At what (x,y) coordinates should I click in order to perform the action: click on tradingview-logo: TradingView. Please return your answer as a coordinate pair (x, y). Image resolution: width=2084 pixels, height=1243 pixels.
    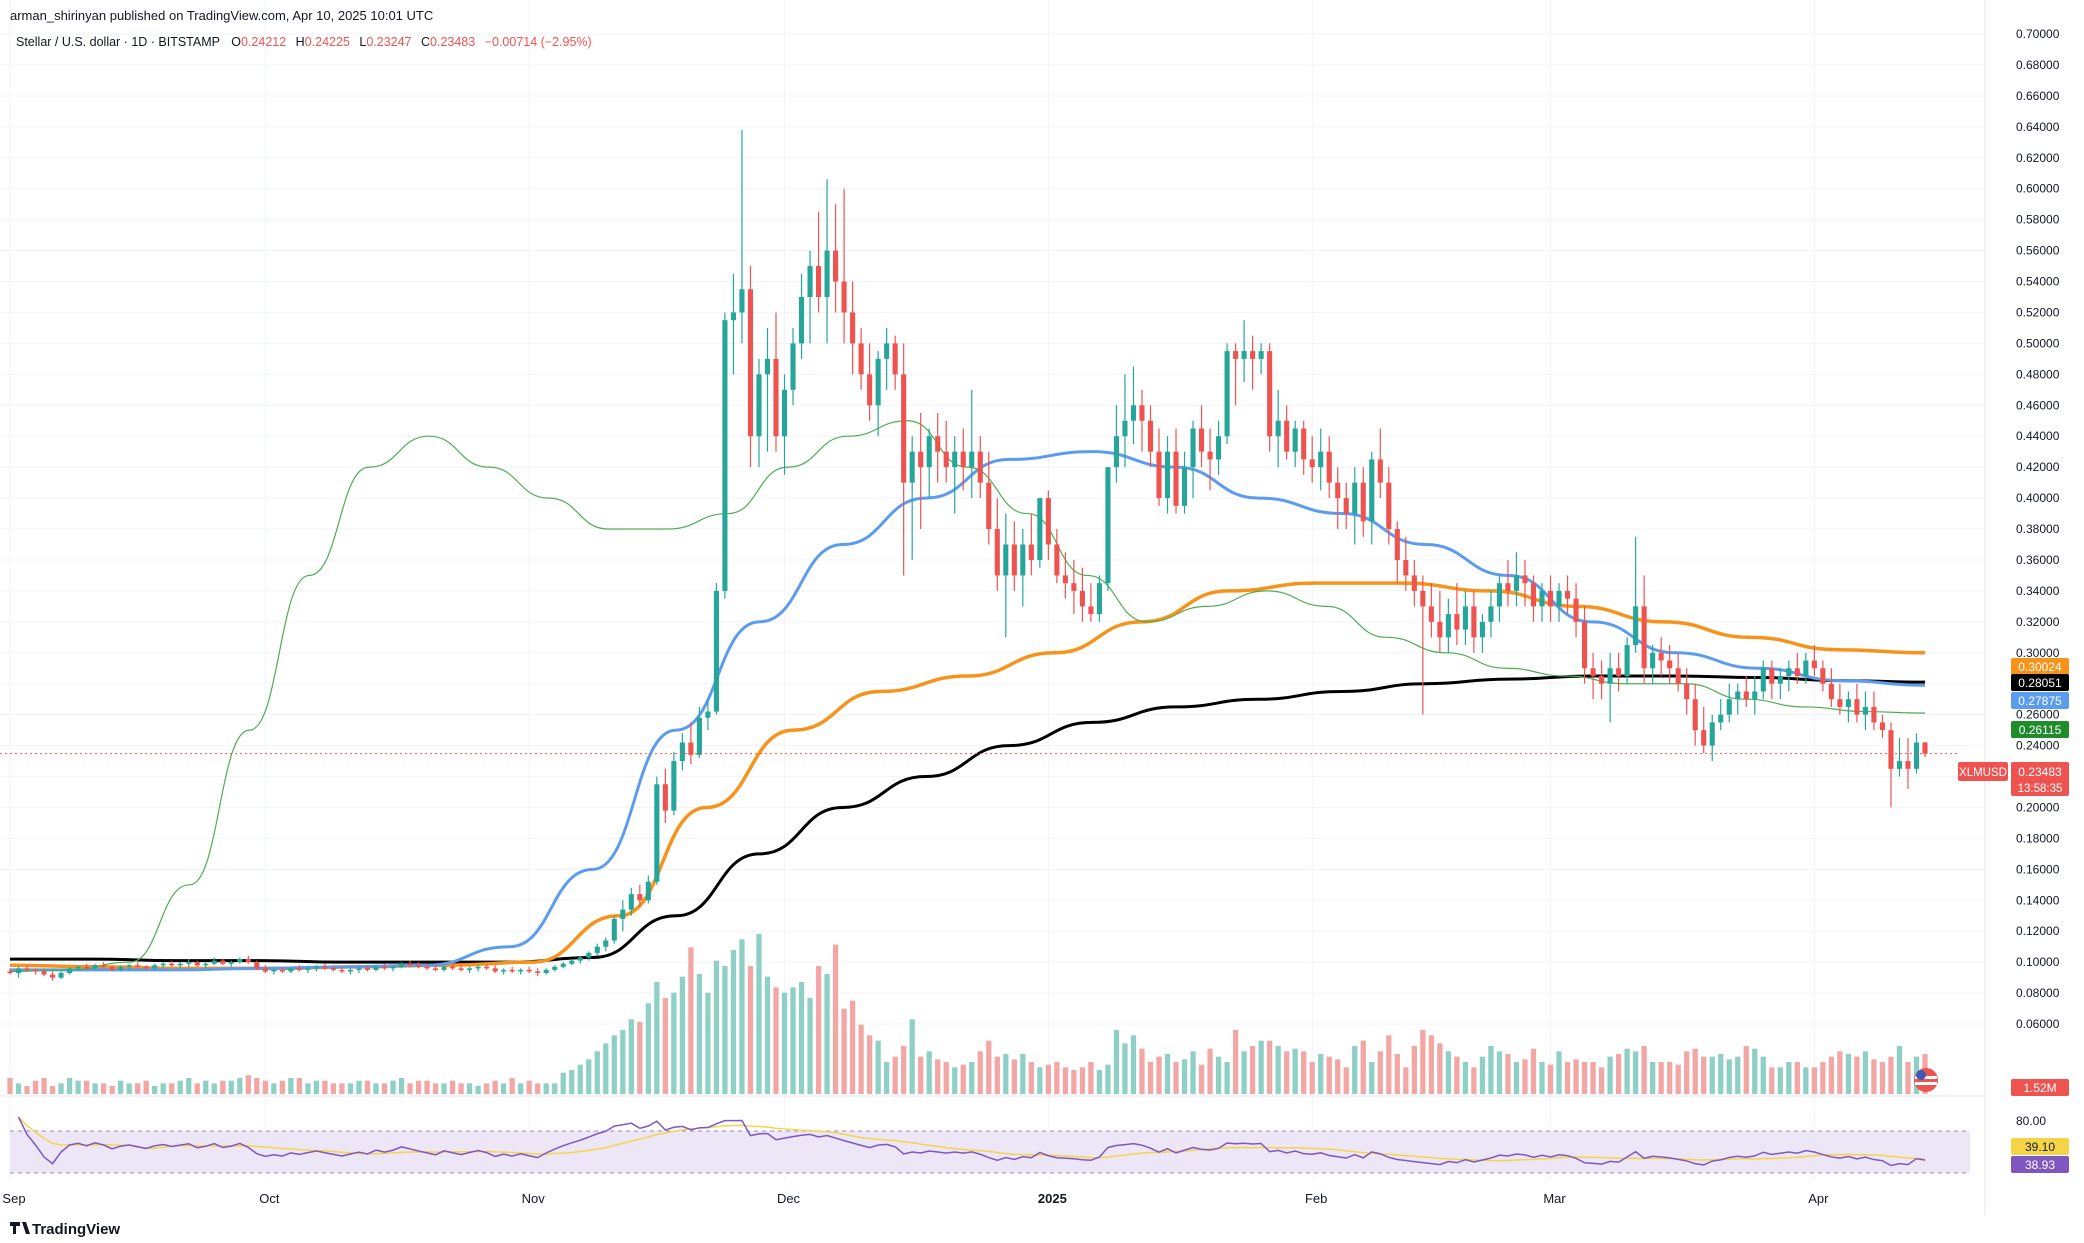
    Looking at the image, I should click on (65, 1229).